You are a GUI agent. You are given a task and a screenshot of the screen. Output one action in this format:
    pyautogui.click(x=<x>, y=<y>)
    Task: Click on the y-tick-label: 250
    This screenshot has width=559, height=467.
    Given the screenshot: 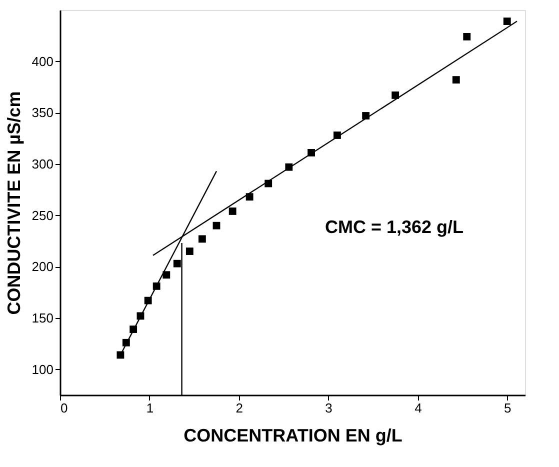 What is the action you would take?
    pyautogui.click(x=43, y=215)
    